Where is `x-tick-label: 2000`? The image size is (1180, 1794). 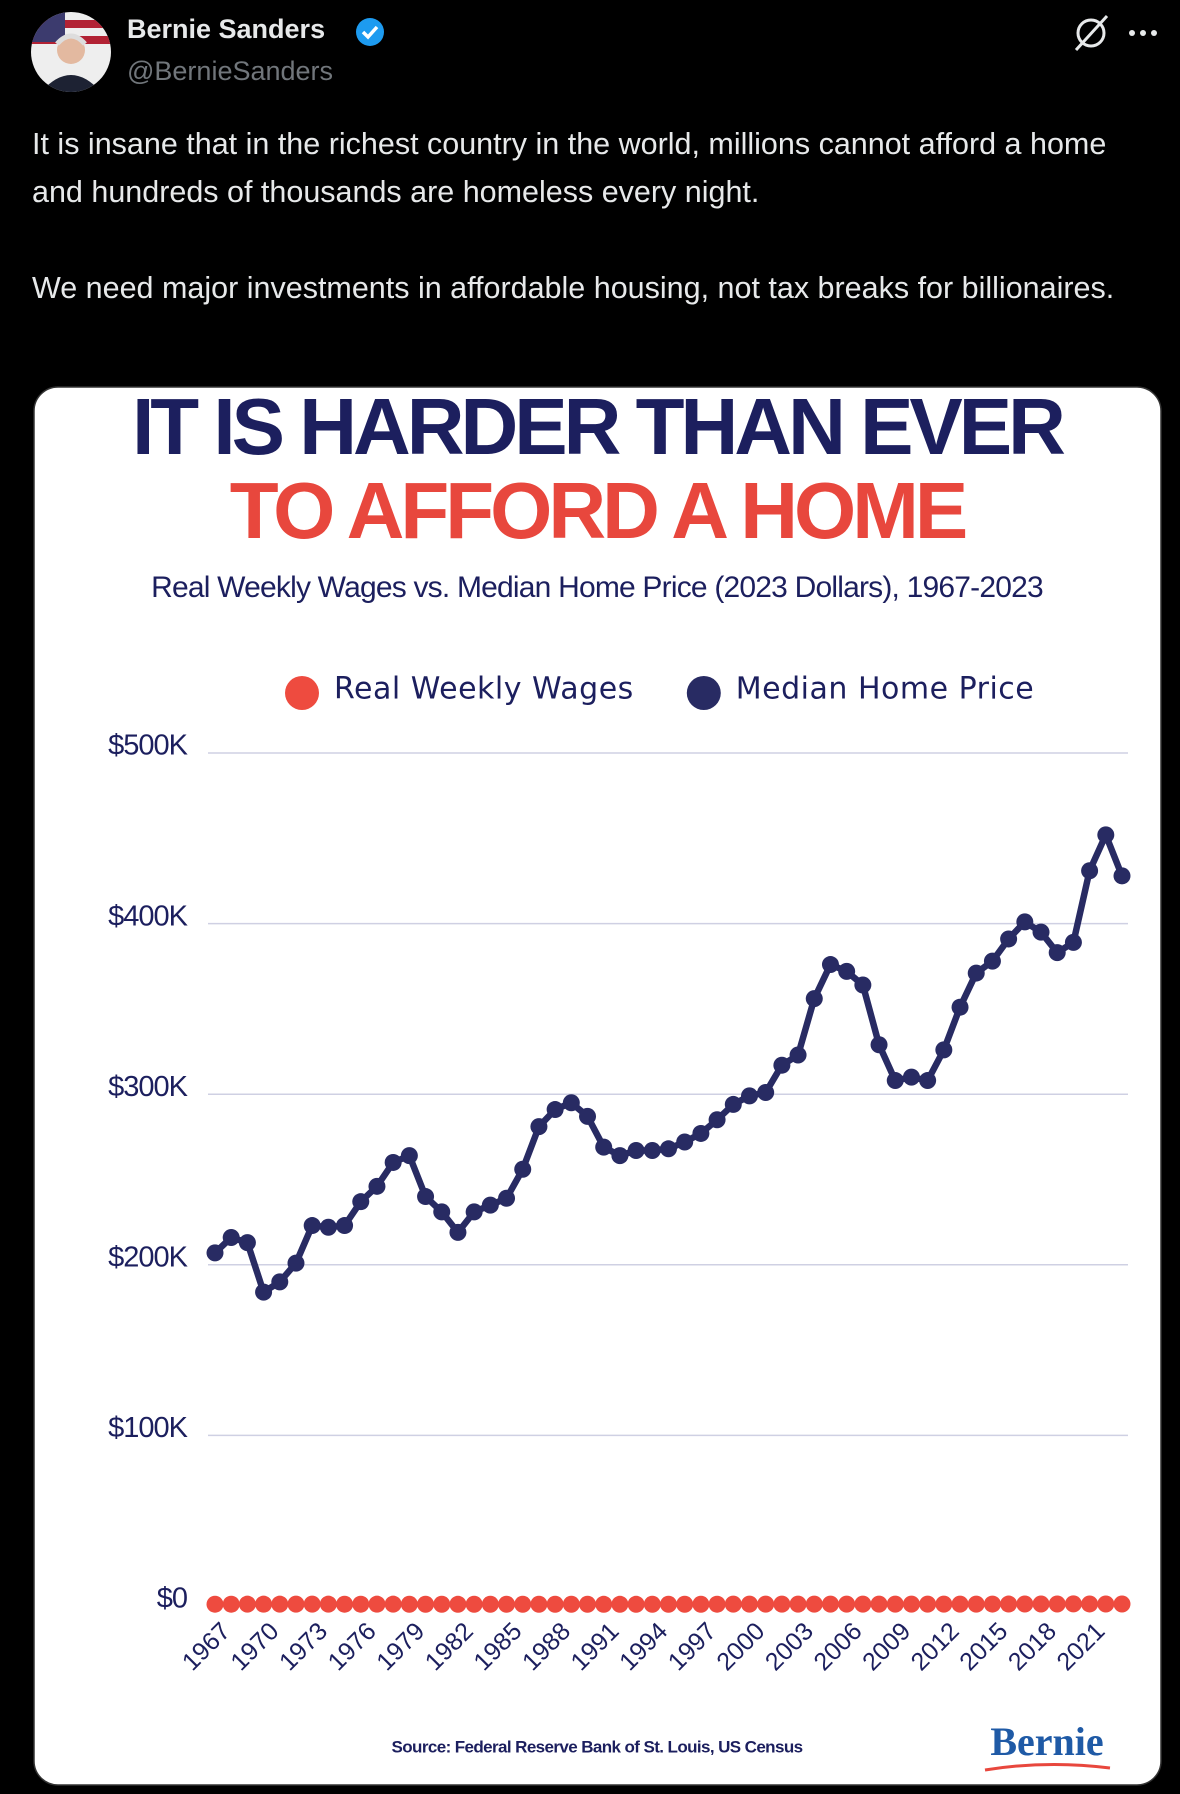
x-tick-label: 2000 is located at coordinates (740, 1646).